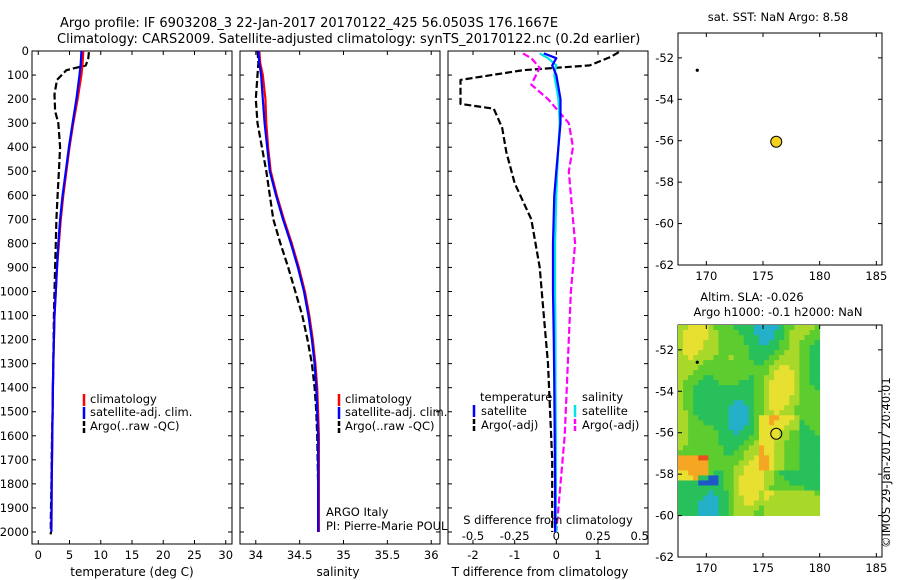 The height and width of the screenshot is (580, 900). I want to click on y-tick-label: -54, so click(664, 391).